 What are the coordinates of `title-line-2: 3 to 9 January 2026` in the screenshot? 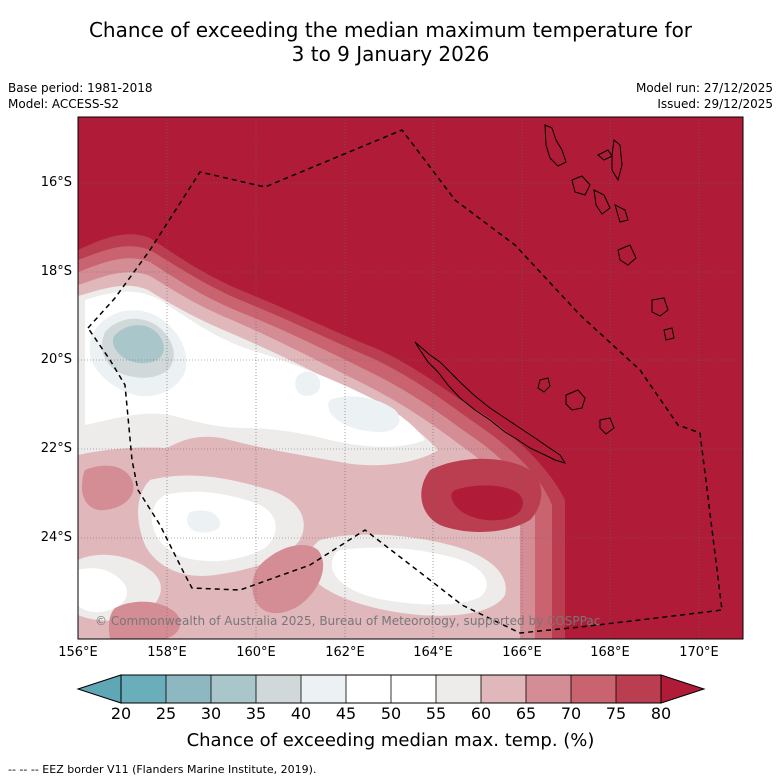 It's located at (390, 54).